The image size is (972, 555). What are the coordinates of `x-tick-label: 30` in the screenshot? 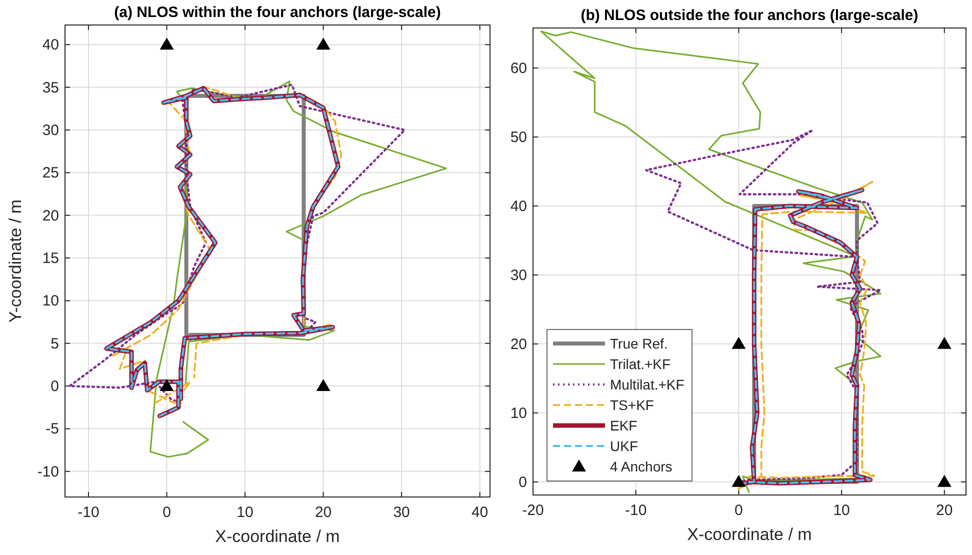 It's located at (401, 512).